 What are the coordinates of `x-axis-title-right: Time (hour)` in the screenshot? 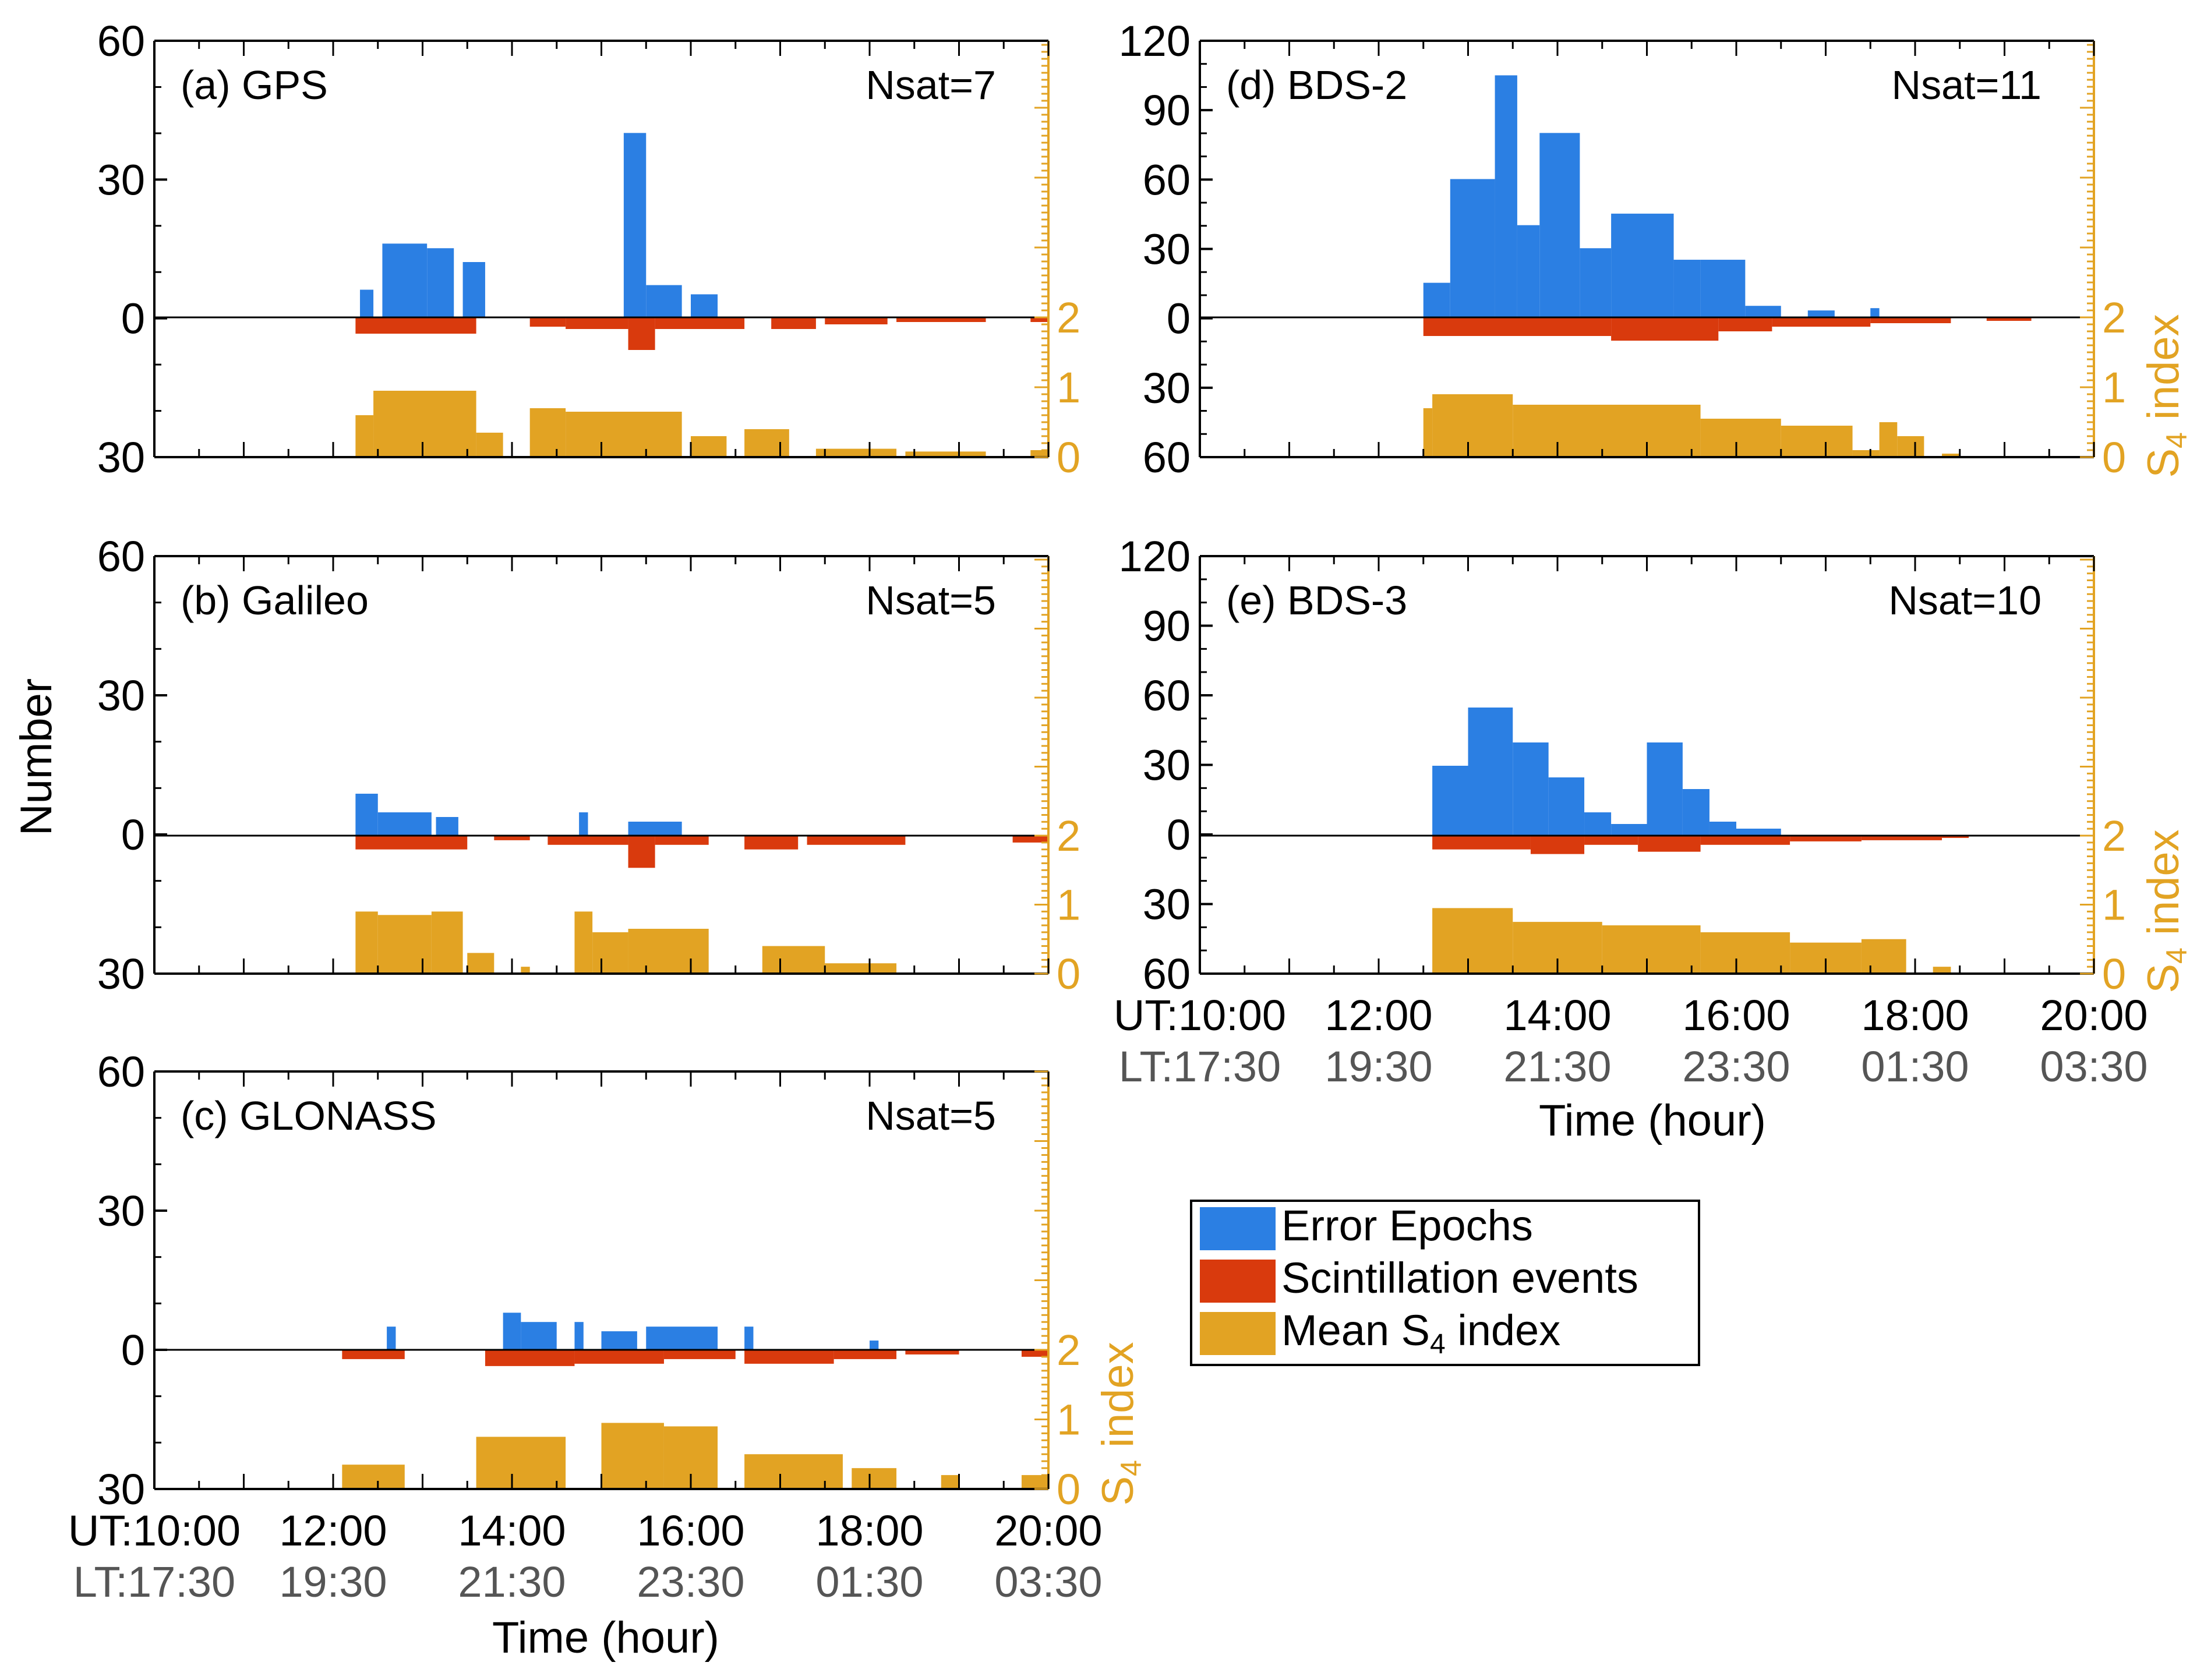 It's located at (1653, 1120).